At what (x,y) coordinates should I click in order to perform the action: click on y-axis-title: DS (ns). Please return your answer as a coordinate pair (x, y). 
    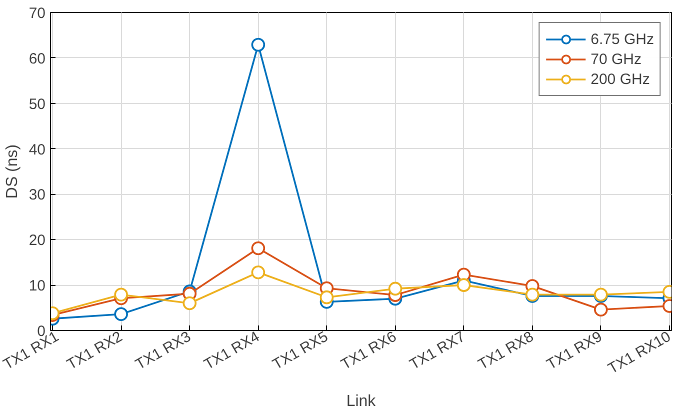
    Looking at the image, I should click on (12, 171).